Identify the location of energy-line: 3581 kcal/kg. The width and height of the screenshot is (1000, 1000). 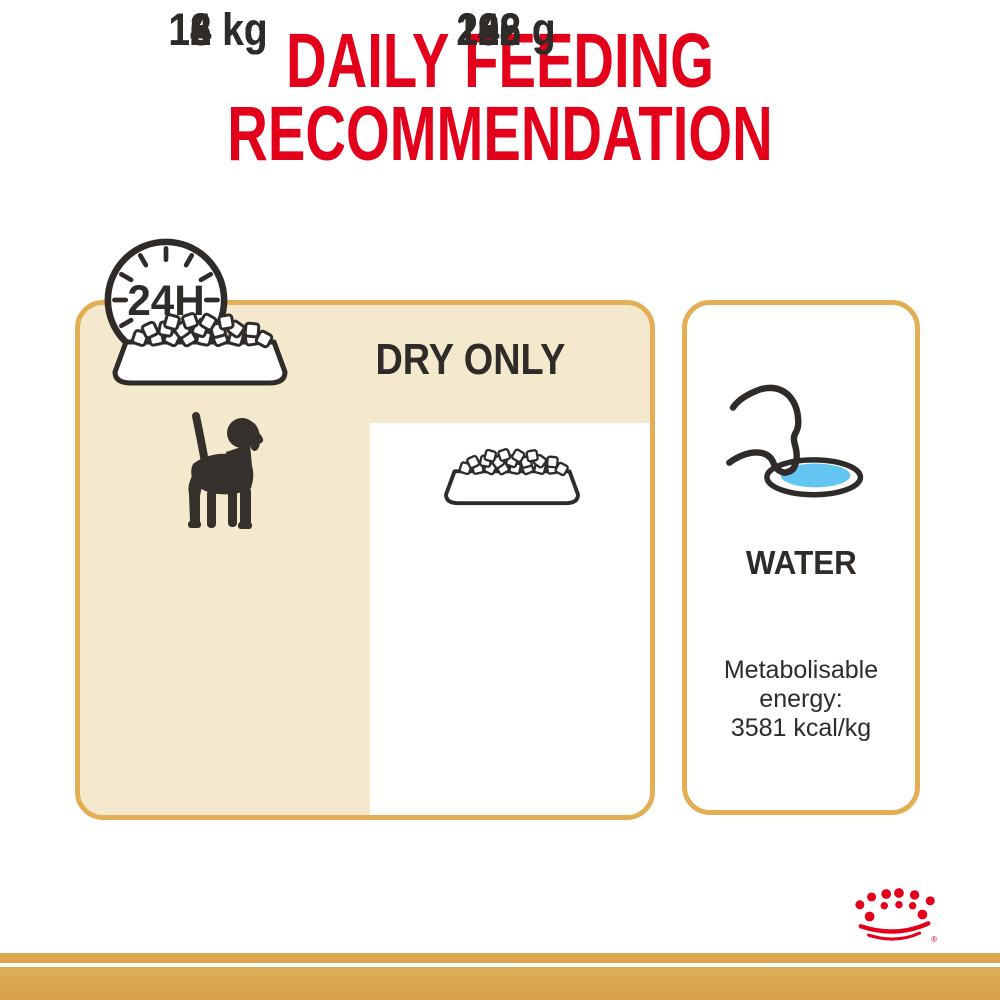
(801, 728).